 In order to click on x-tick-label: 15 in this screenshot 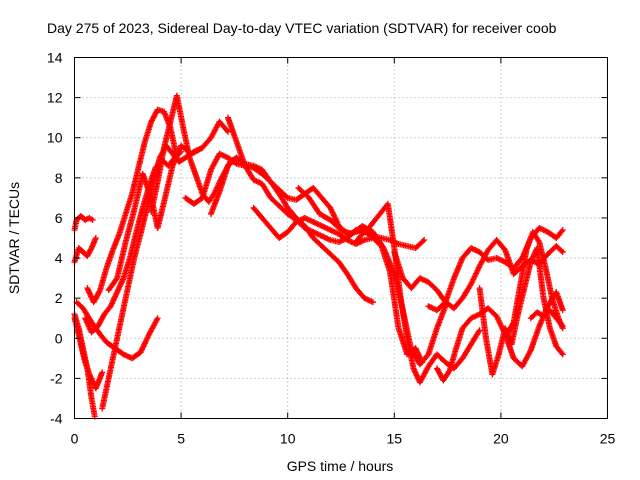, I will do `click(395, 439)`.